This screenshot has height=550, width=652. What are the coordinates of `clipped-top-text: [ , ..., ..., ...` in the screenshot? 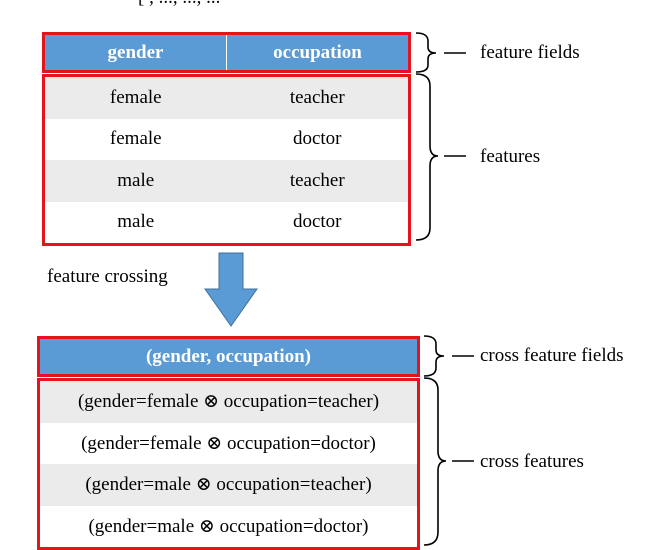 It's located at (308, 3).